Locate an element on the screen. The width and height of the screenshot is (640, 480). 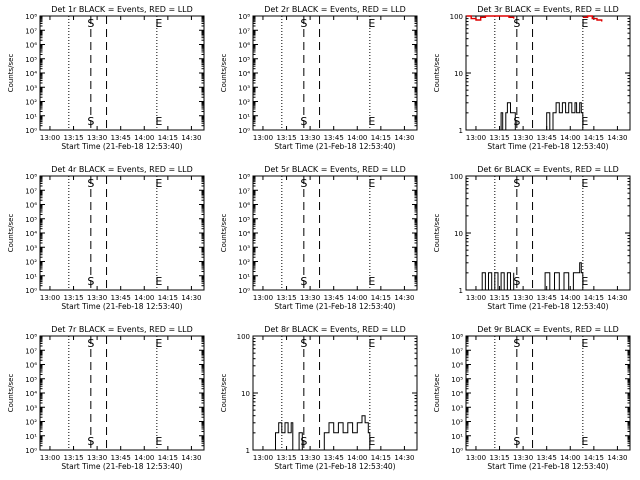
y-tick-label: 1 is located at coordinates (461, 131).